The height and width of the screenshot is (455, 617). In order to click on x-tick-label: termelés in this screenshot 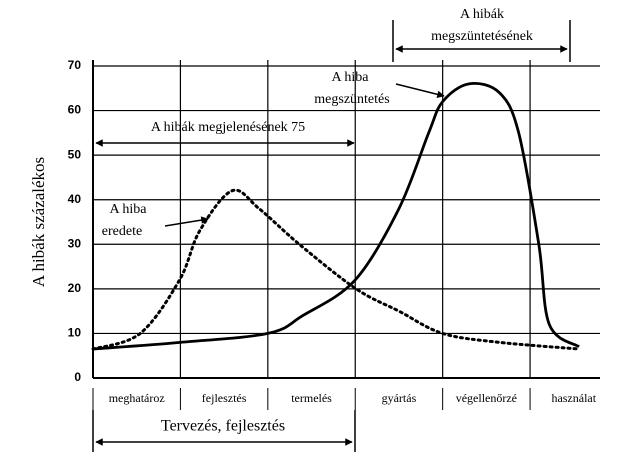, I will do `click(311, 398)`.